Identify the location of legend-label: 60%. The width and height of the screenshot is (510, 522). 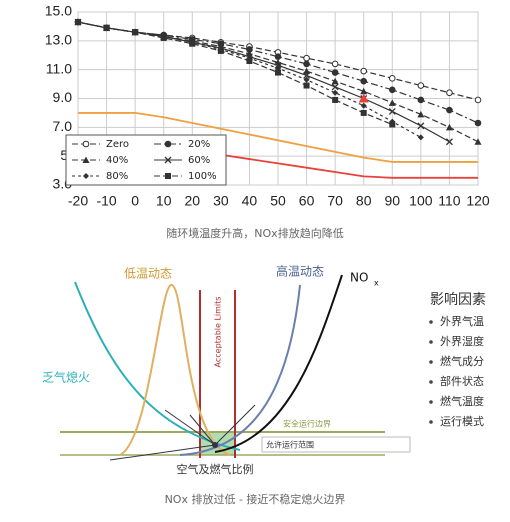
(199, 160).